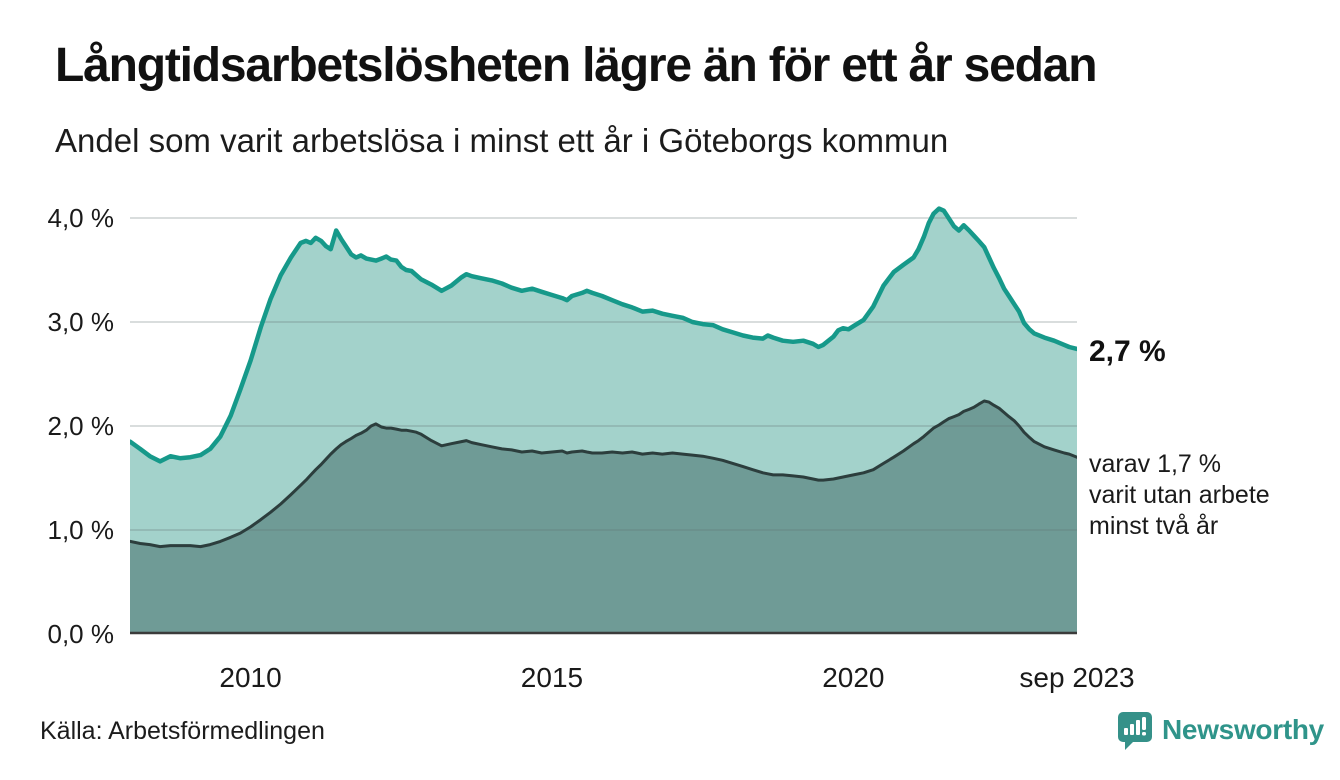  Describe the element at coordinates (81, 634) in the screenshot. I see `y-axis-label: 0,0 %` at that location.